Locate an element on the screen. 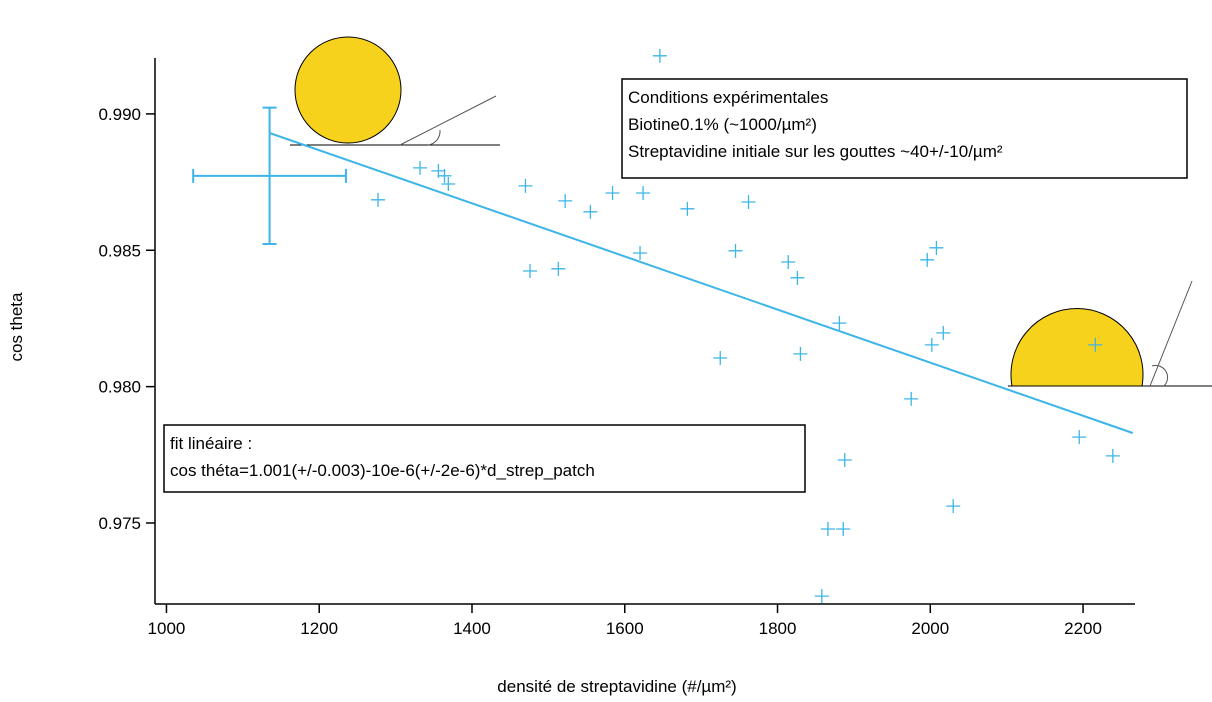 The height and width of the screenshot is (702, 1212). x-tick-label: 1400 is located at coordinates (472, 628).